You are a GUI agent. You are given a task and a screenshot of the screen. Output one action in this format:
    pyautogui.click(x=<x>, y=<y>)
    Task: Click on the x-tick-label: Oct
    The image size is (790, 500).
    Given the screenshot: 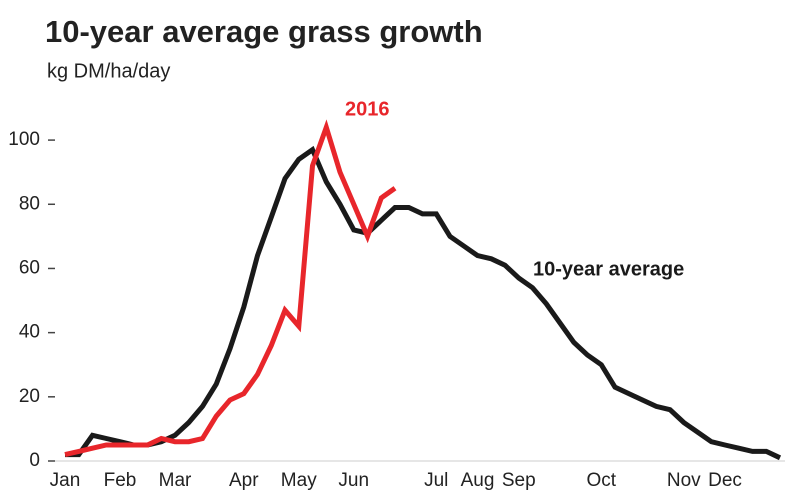 What is the action you would take?
    pyautogui.click(x=601, y=480)
    